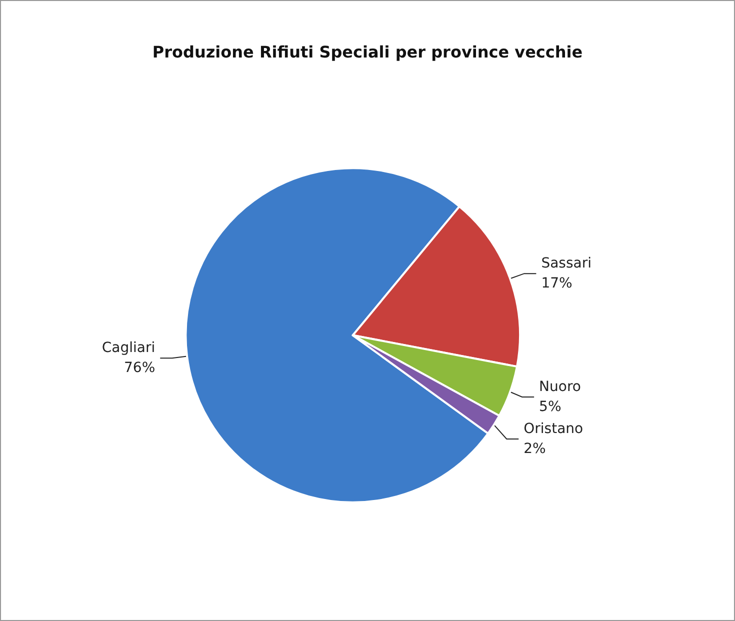 The height and width of the screenshot is (621, 735). I want to click on slice-label: Cagliari, so click(129, 348).